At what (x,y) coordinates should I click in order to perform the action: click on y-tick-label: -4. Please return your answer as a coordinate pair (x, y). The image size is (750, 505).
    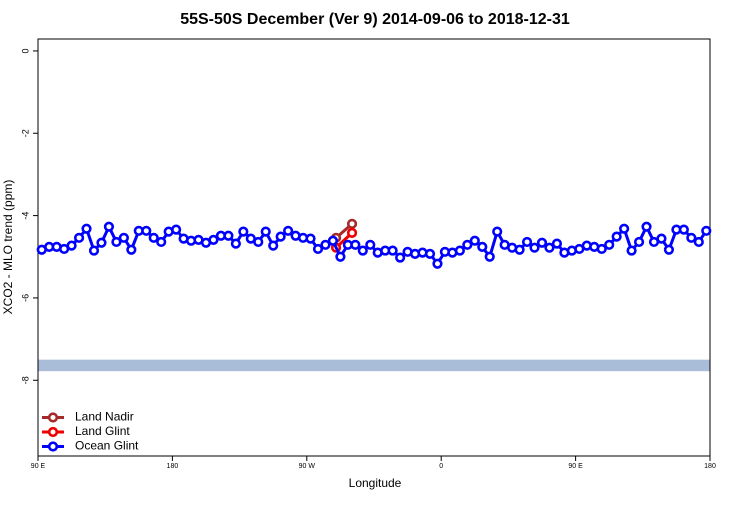
    Looking at the image, I should click on (25, 216).